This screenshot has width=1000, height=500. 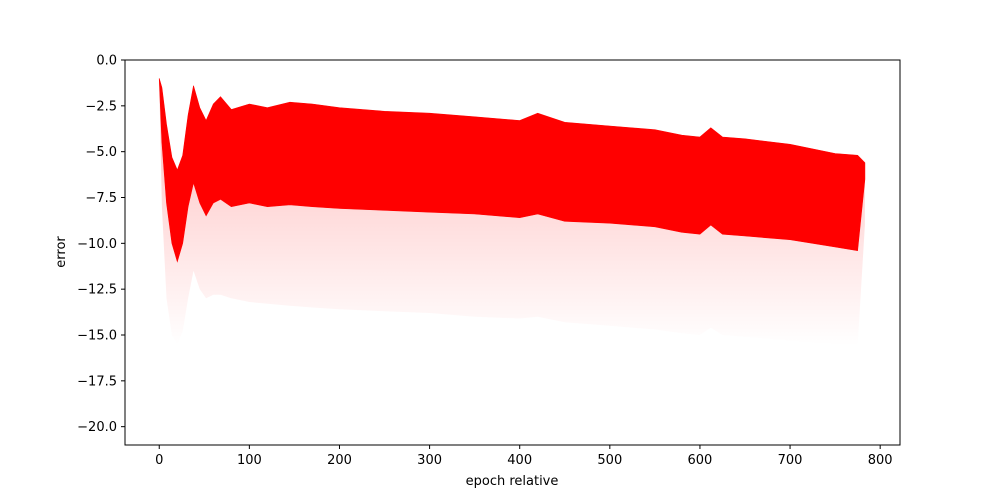 What do you see at coordinates (97, 290) in the screenshot?
I see `y-tick-label: −12.5` at bounding box center [97, 290].